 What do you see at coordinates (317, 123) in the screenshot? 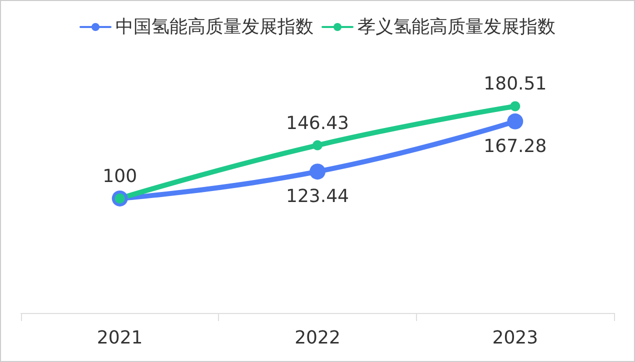
I see `data-label: 146.43` at bounding box center [317, 123].